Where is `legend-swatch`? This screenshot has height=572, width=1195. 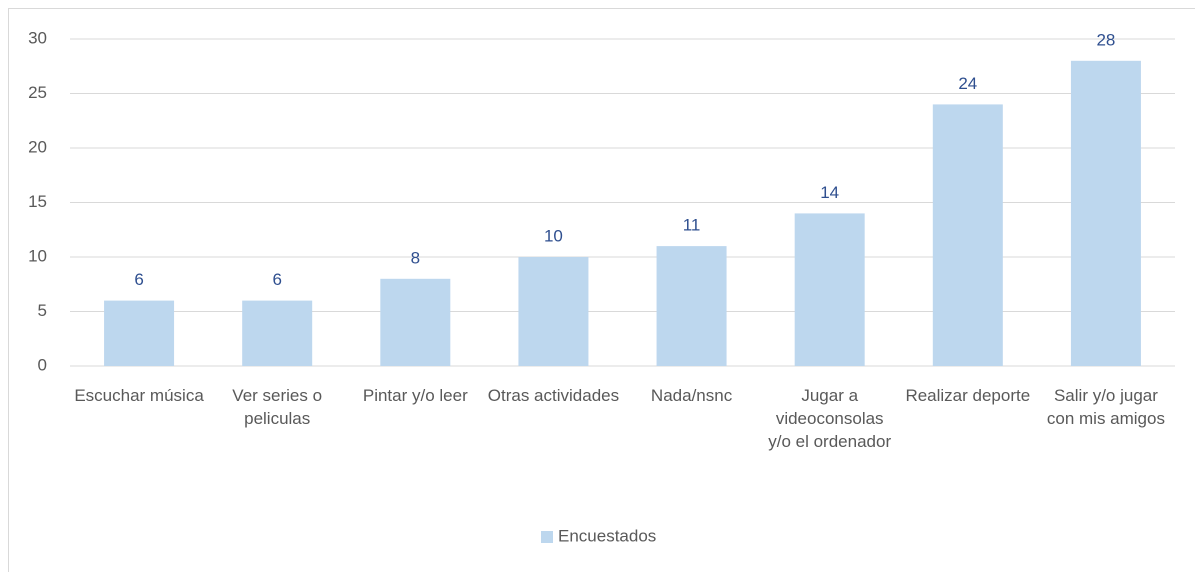 legend-swatch is located at coordinates (547, 537).